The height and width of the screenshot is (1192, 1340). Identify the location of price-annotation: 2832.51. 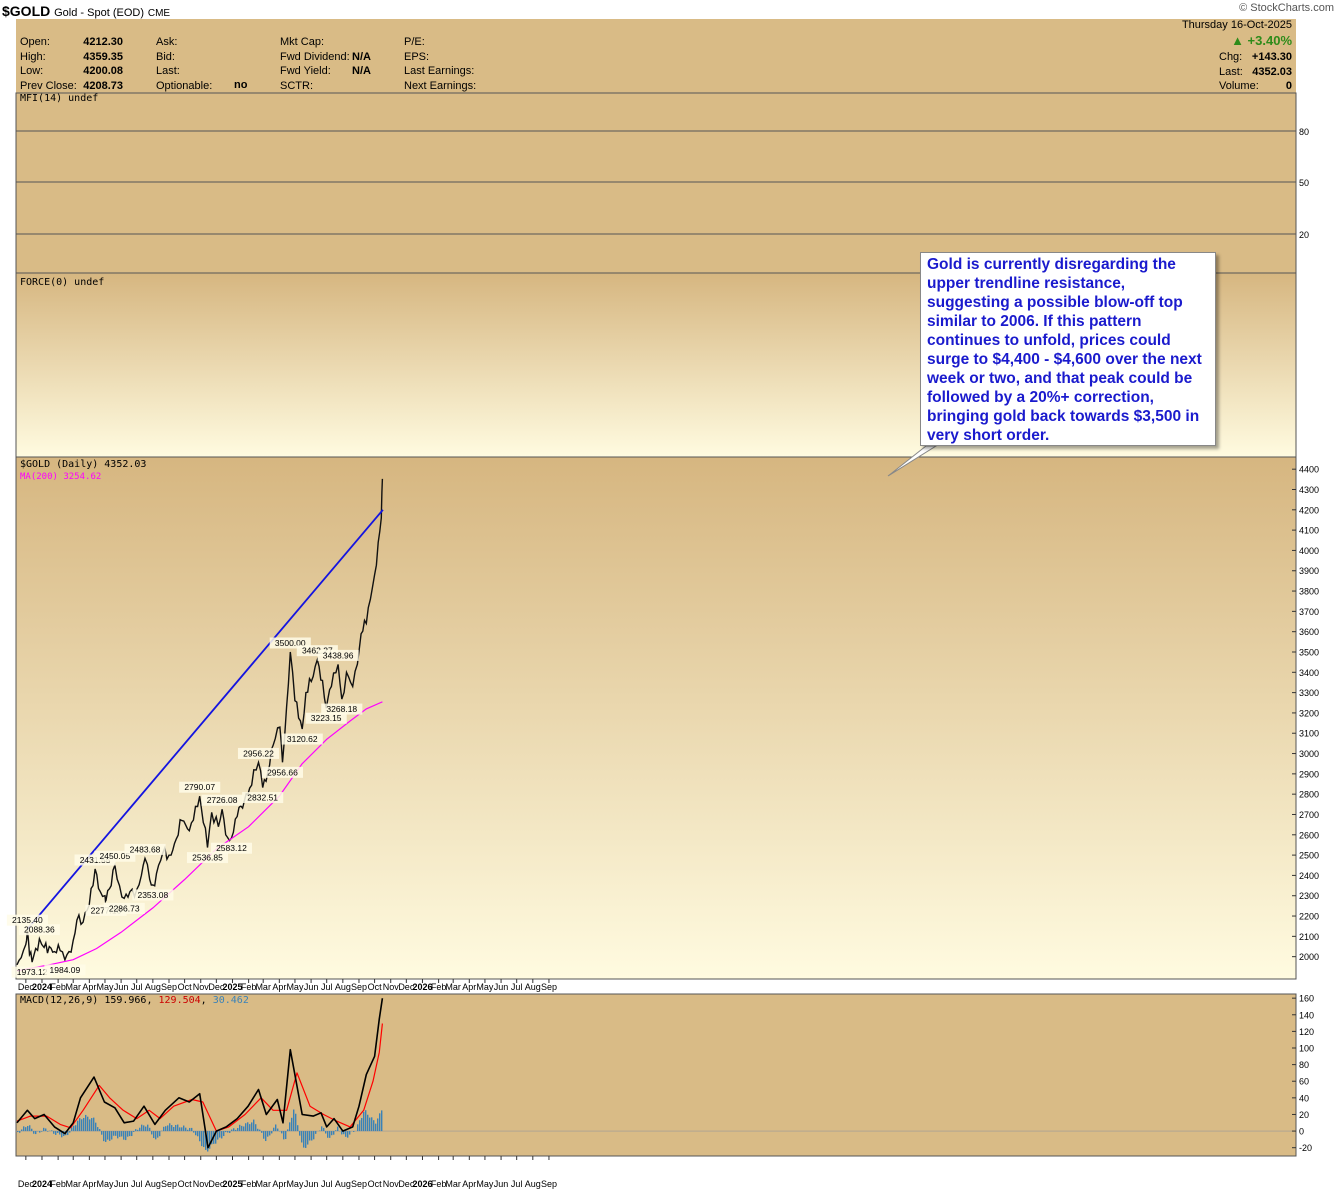
(262, 798).